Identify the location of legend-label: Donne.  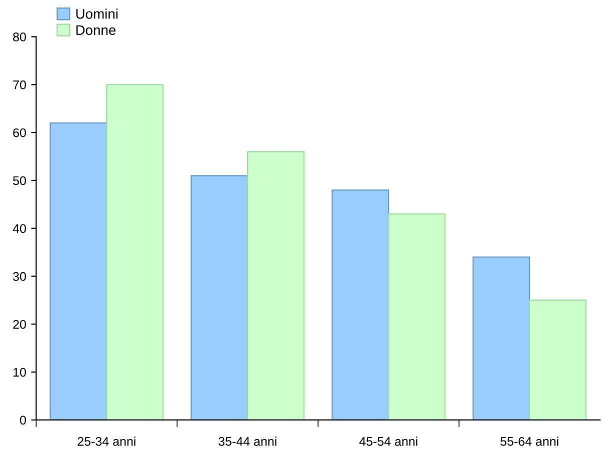
(96, 30).